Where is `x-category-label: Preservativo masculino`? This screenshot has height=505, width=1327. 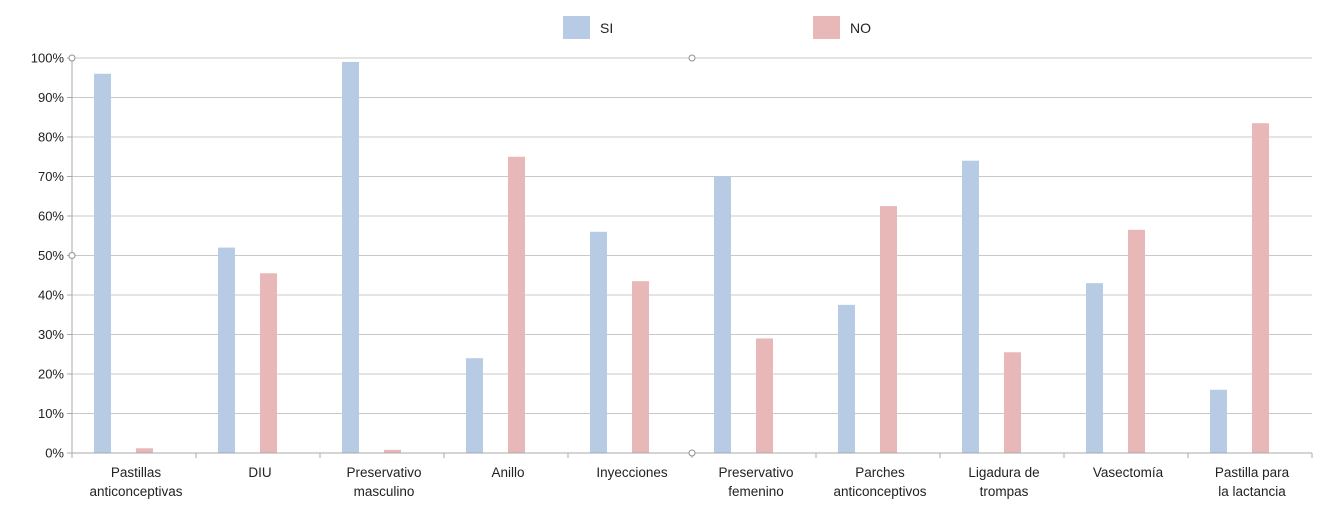
x-category-label: Preservativo masculino is located at coordinates (383, 482).